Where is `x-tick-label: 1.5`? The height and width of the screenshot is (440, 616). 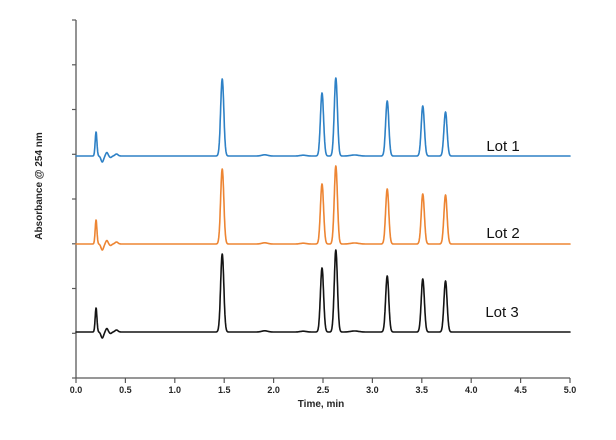 x-tick-label: 1.5 is located at coordinates (224, 390).